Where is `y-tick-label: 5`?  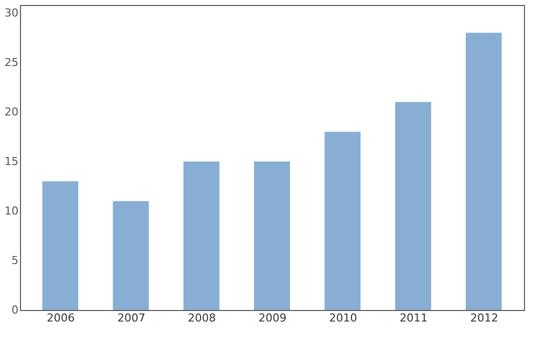
y-tick-label: 5 is located at coordinates (15, 260).